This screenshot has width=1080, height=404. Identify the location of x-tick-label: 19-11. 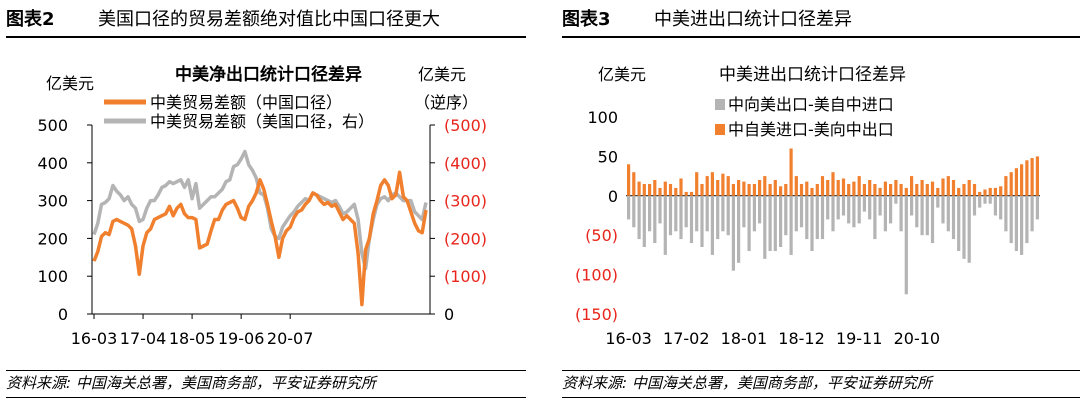
(859, 338).